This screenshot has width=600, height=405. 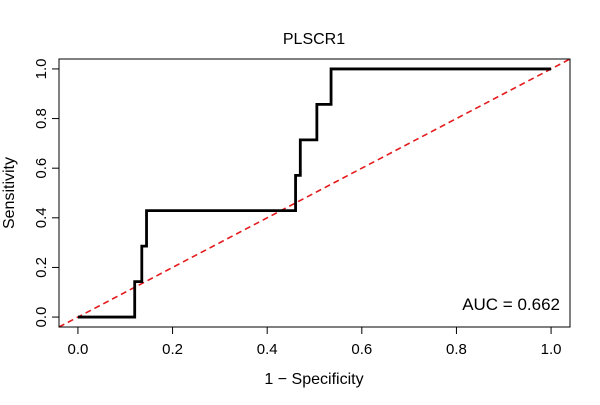 I want to click on y-axis-label: Sensitivity, so click(x=9, y=193).